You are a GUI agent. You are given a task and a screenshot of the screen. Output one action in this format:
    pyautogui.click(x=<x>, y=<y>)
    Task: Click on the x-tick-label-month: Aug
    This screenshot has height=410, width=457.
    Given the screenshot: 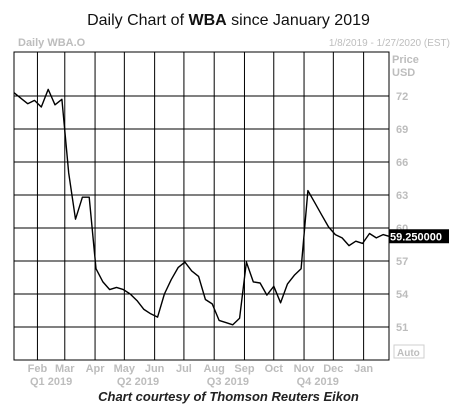 What is the action you would take?
    pyautogui.click(x=214, y=369)
    